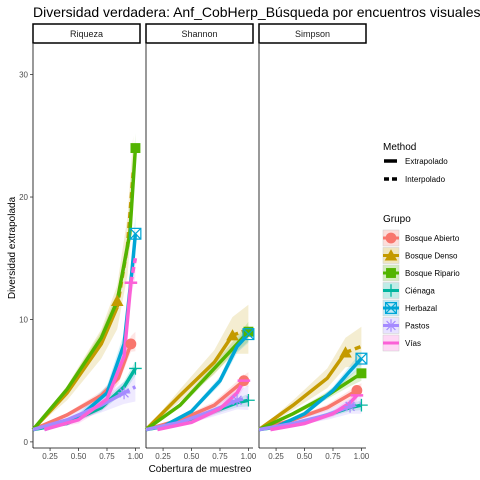 The image size is (480, 480). Describe the element at coordinates (426, 161) in the screenshot. I see `method-legend-label: Extrapolado` at that location.